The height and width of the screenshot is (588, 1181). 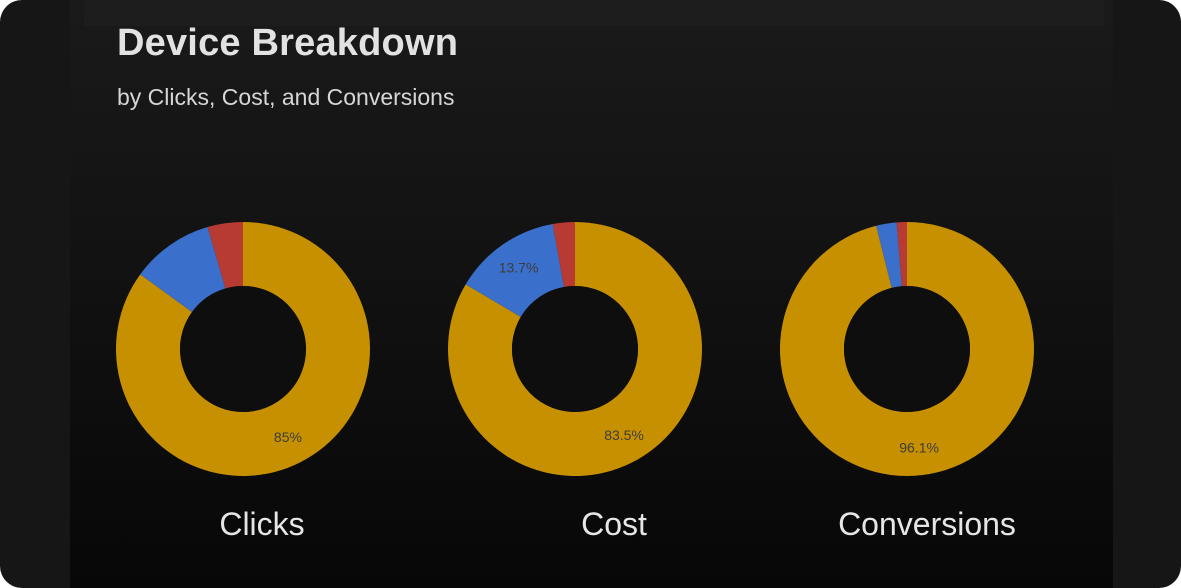 What do you see at coordinates (594, 13) in the screenshot?
I see `panel-top-strip` at bounding box center [594, 13].